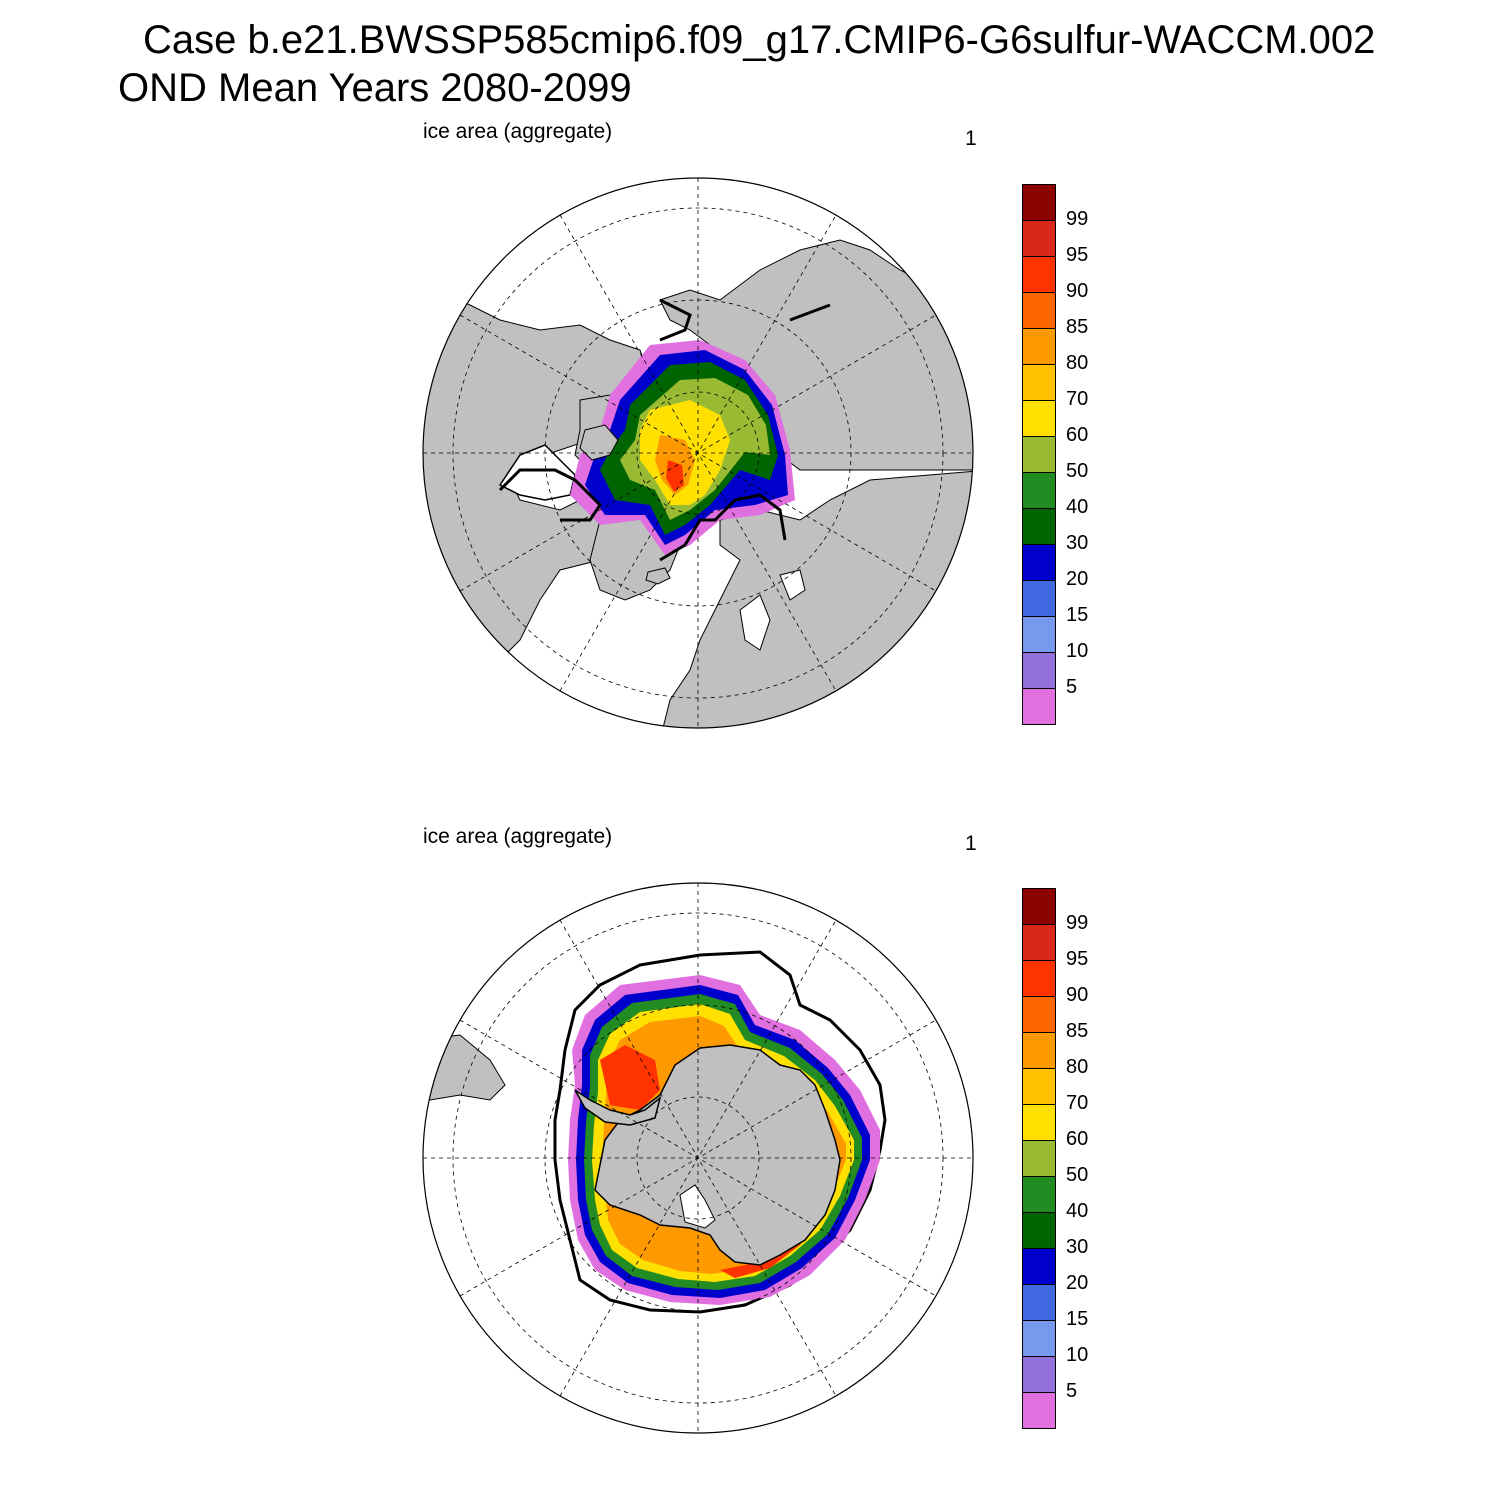  I want to click on south-colorbar: 99 95 90 85 80 70 60 50 40 30 20 15 10 5, so click(1082, 1158).